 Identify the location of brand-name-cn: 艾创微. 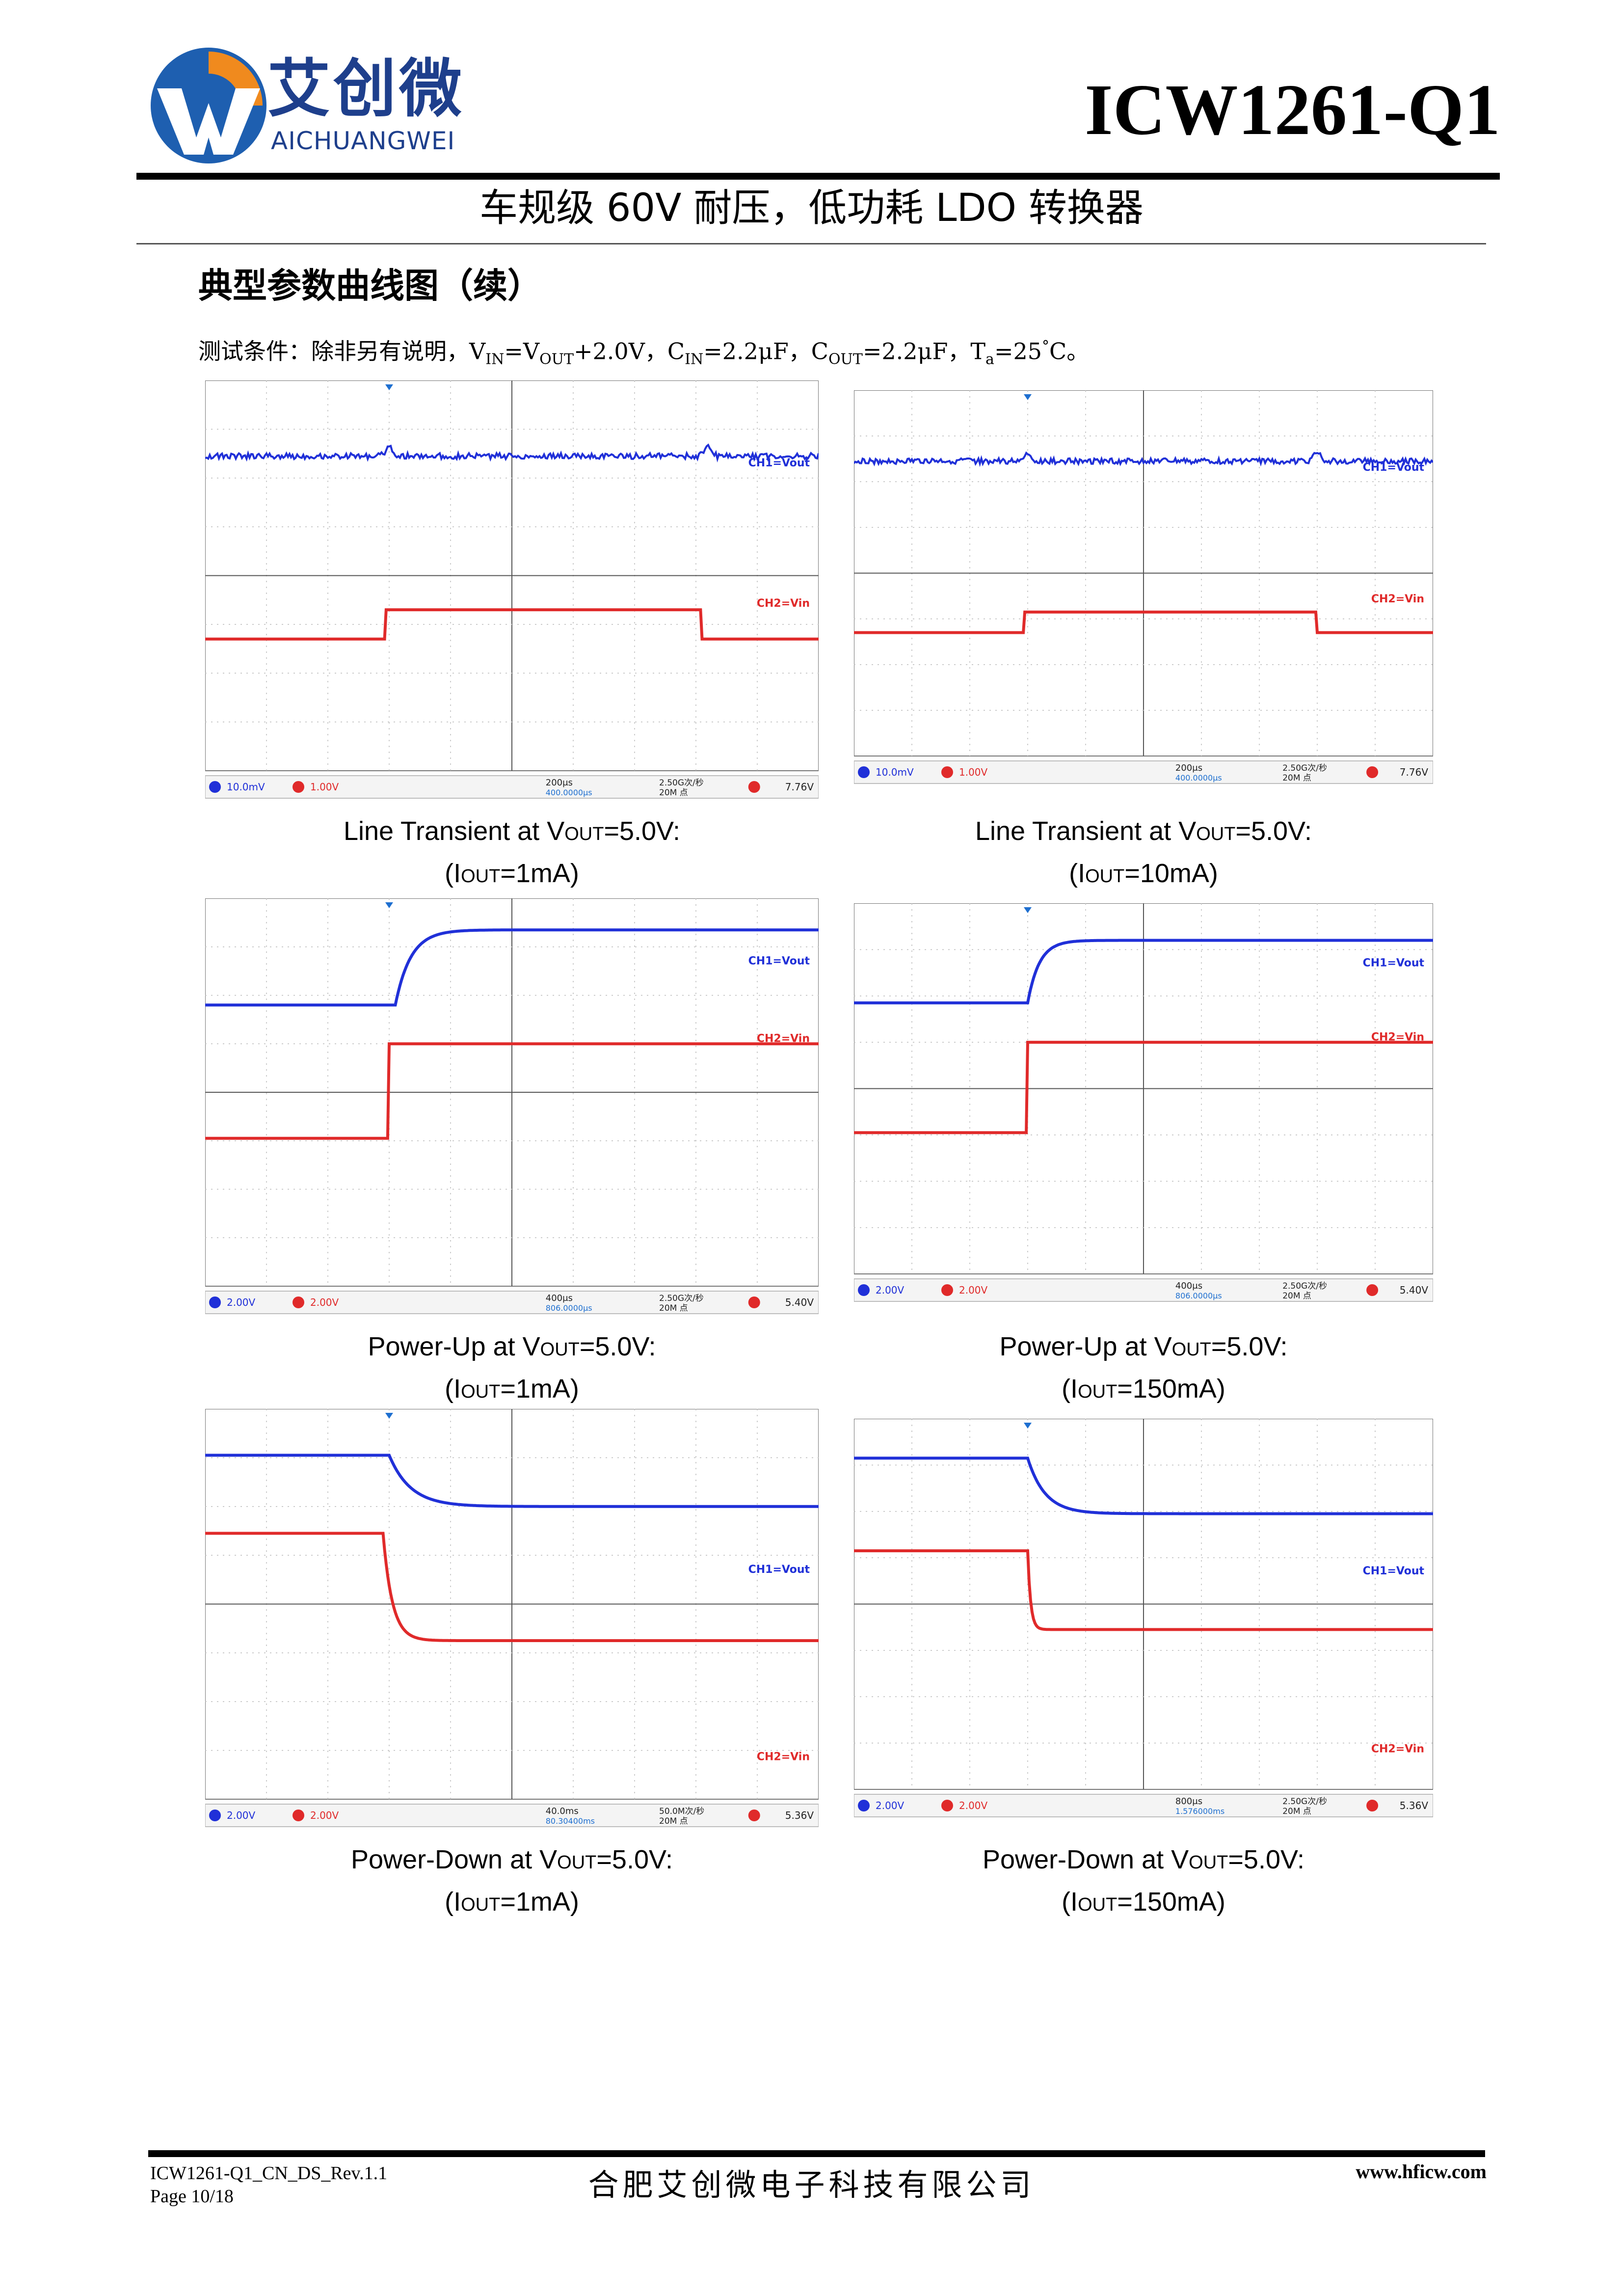
(366, 89).